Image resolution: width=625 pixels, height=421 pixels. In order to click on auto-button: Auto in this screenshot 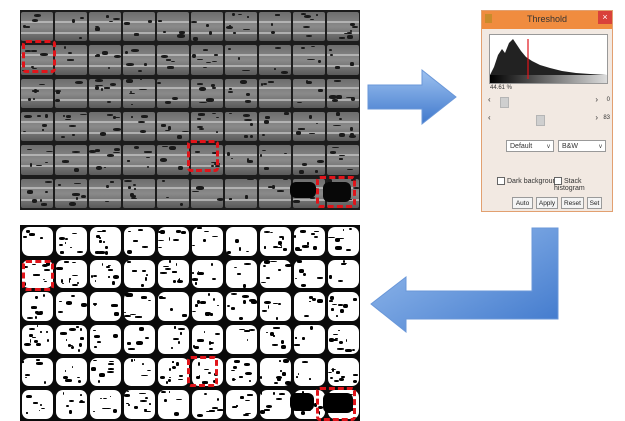, I will do `click(522, 203)`.